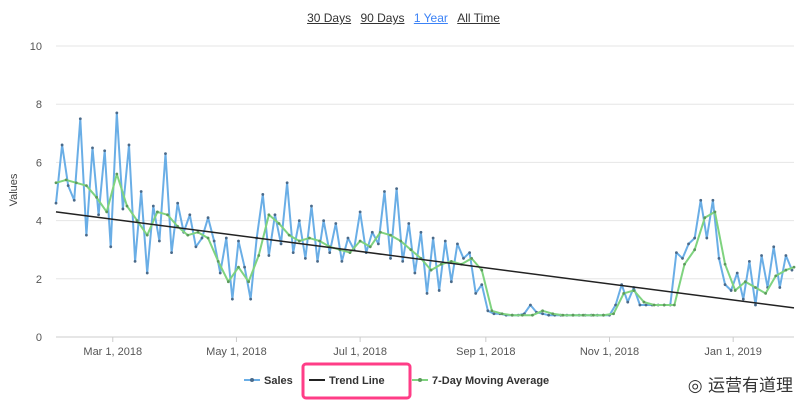 The width and height of the screenshot is (807, 406). I want to click on wechat-icon: ◎, so click(695, 386).